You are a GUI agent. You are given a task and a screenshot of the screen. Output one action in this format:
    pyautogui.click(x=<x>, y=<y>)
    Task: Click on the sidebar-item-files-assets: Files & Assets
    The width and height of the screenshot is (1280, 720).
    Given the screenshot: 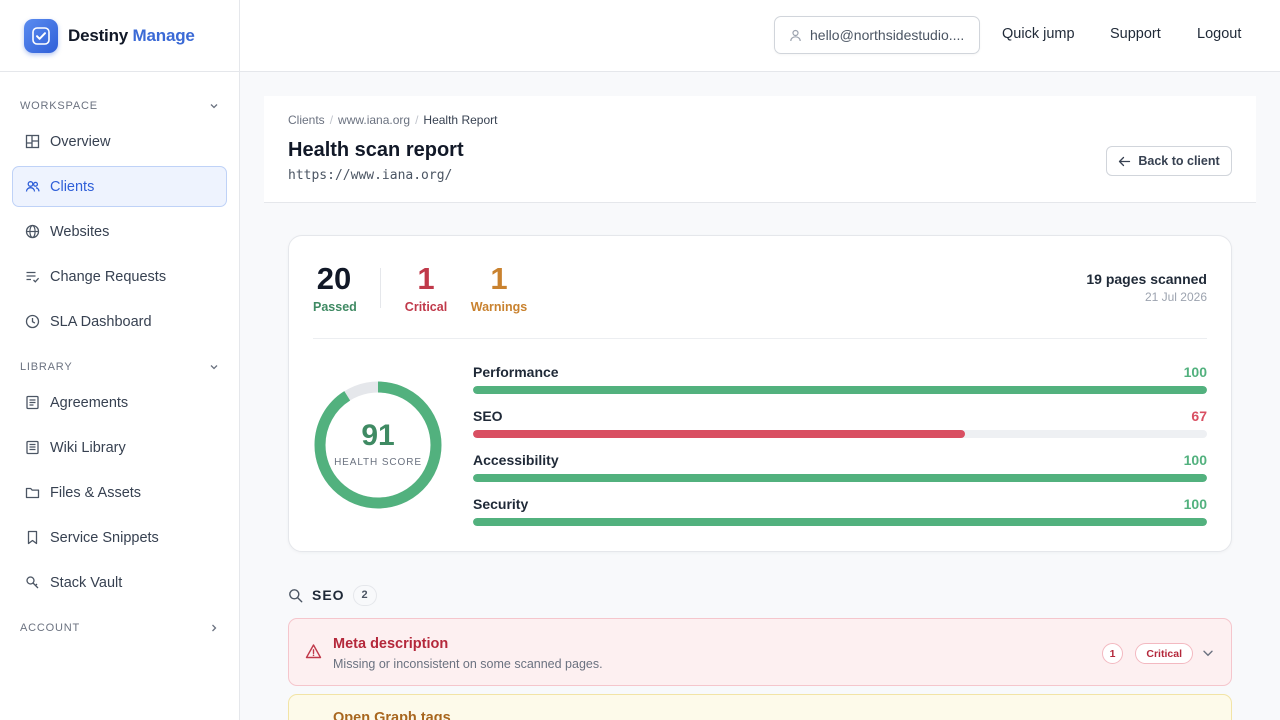 What is the action you would take?
    pyautogui.click(x=119, y=492)
    